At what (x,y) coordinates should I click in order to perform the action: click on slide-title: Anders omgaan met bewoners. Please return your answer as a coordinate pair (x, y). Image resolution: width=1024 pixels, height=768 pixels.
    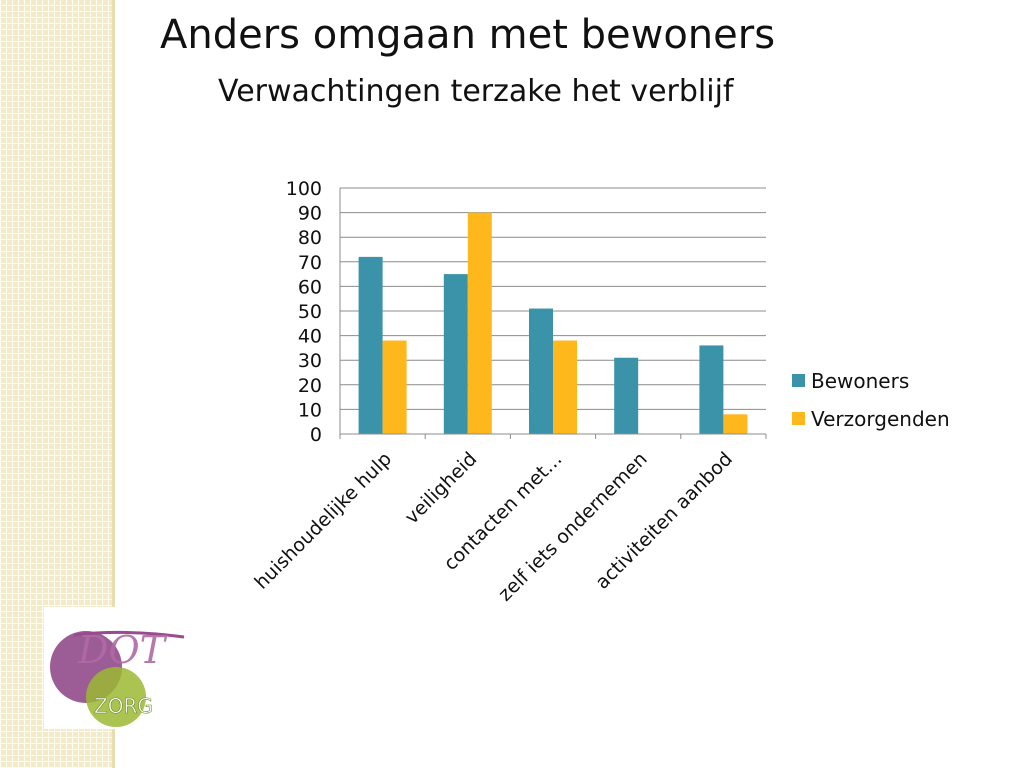
    Looking at the image, I should click on (468, 35).